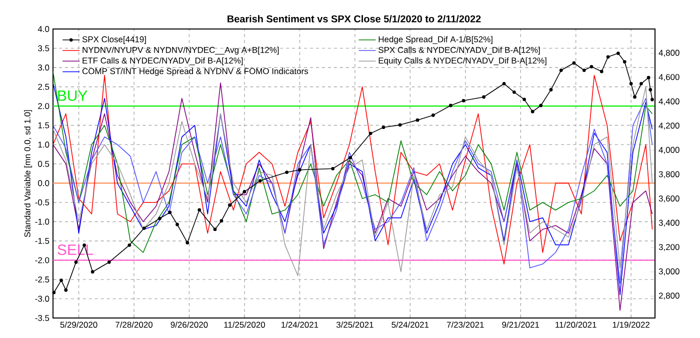 This screenshot has height=338, width=700. Describe the element at coordinates (114, 40) in the screenshot. I see `legend-label: SPX Close[4419]` at that location.